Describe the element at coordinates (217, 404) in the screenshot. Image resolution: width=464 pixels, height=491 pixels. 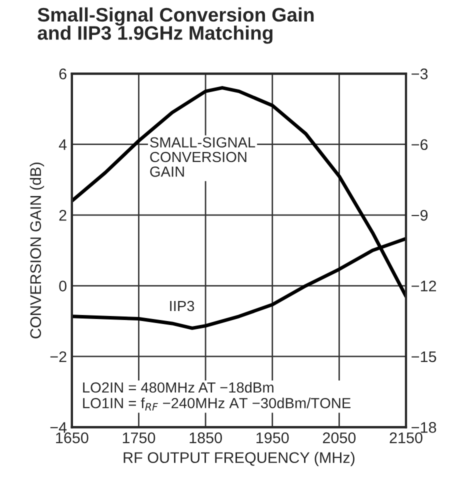
I see `annotation: LO1IN = f$_{RF}$ −240MHz AT −30dBm/TONE` at that location.